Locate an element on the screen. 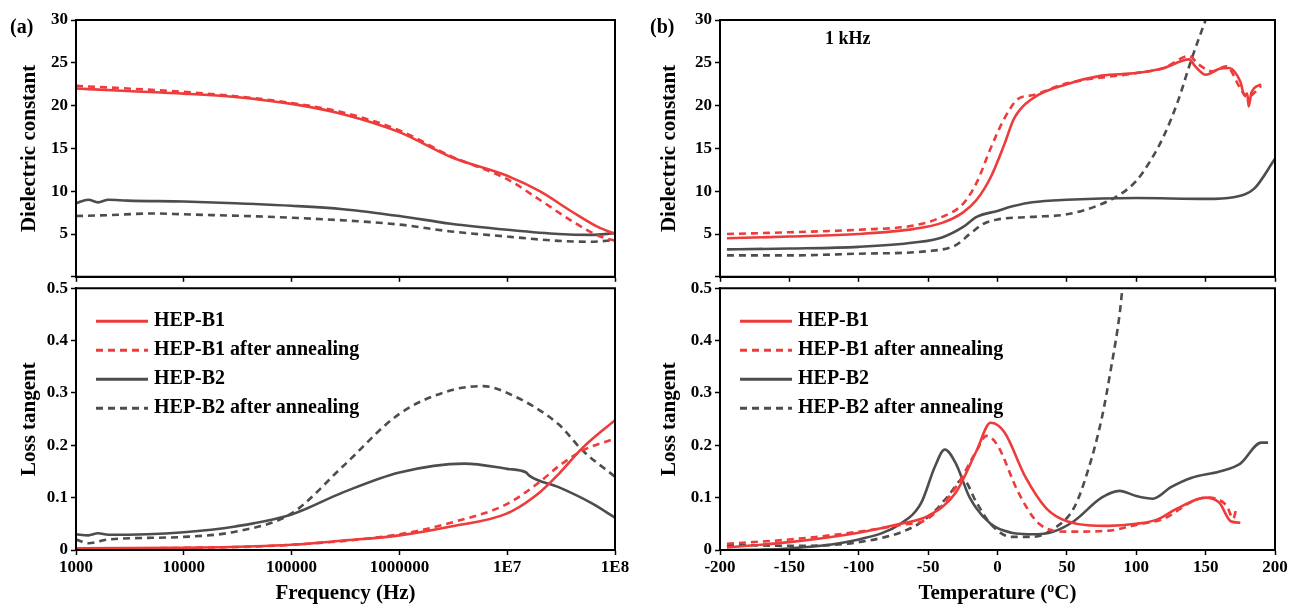 The height and width of the screenshot is (605, 1290). chart-title: (b) is located at coordinates (662, 27).